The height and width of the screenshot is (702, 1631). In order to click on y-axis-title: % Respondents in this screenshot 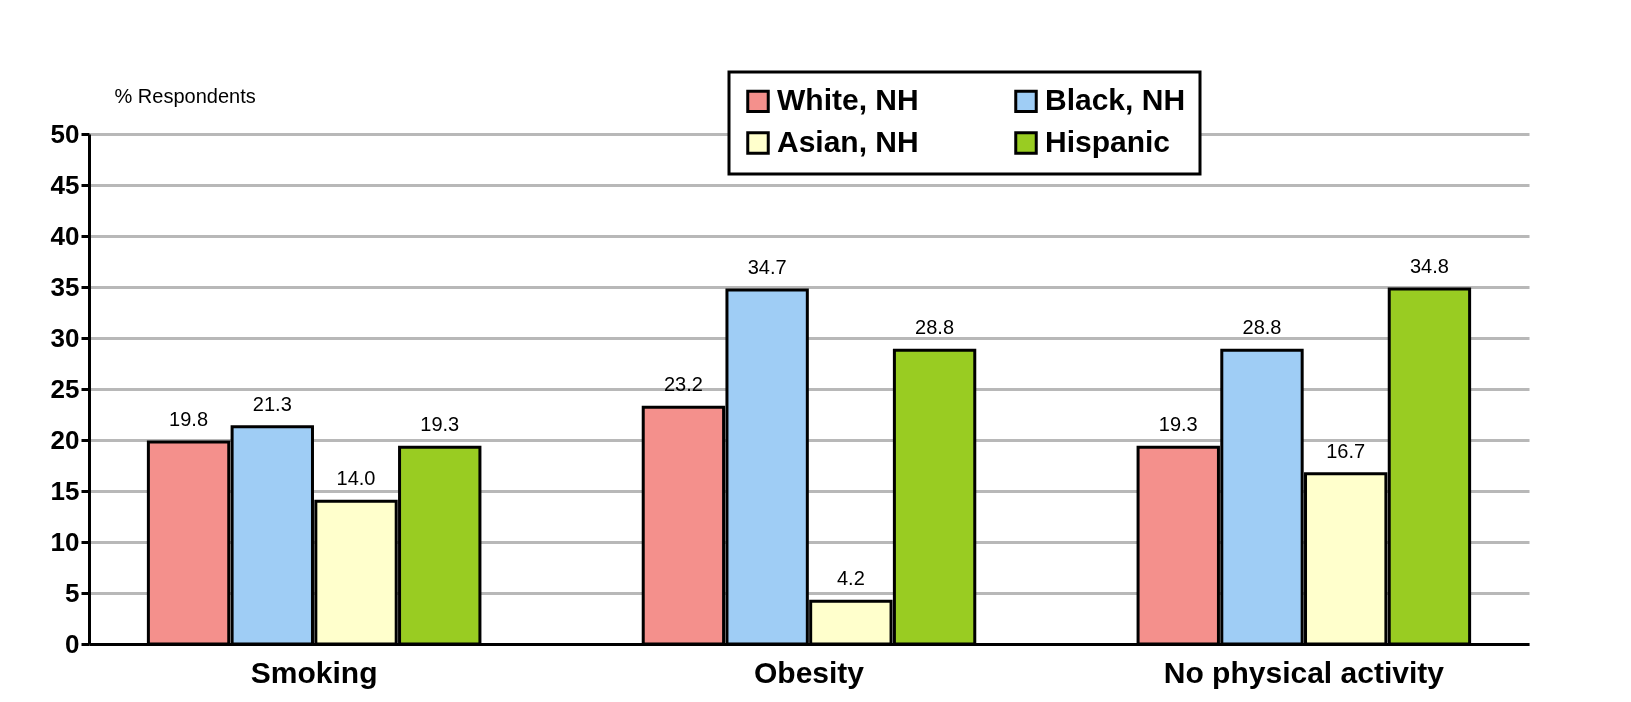, I will do `click(185, 95)`.